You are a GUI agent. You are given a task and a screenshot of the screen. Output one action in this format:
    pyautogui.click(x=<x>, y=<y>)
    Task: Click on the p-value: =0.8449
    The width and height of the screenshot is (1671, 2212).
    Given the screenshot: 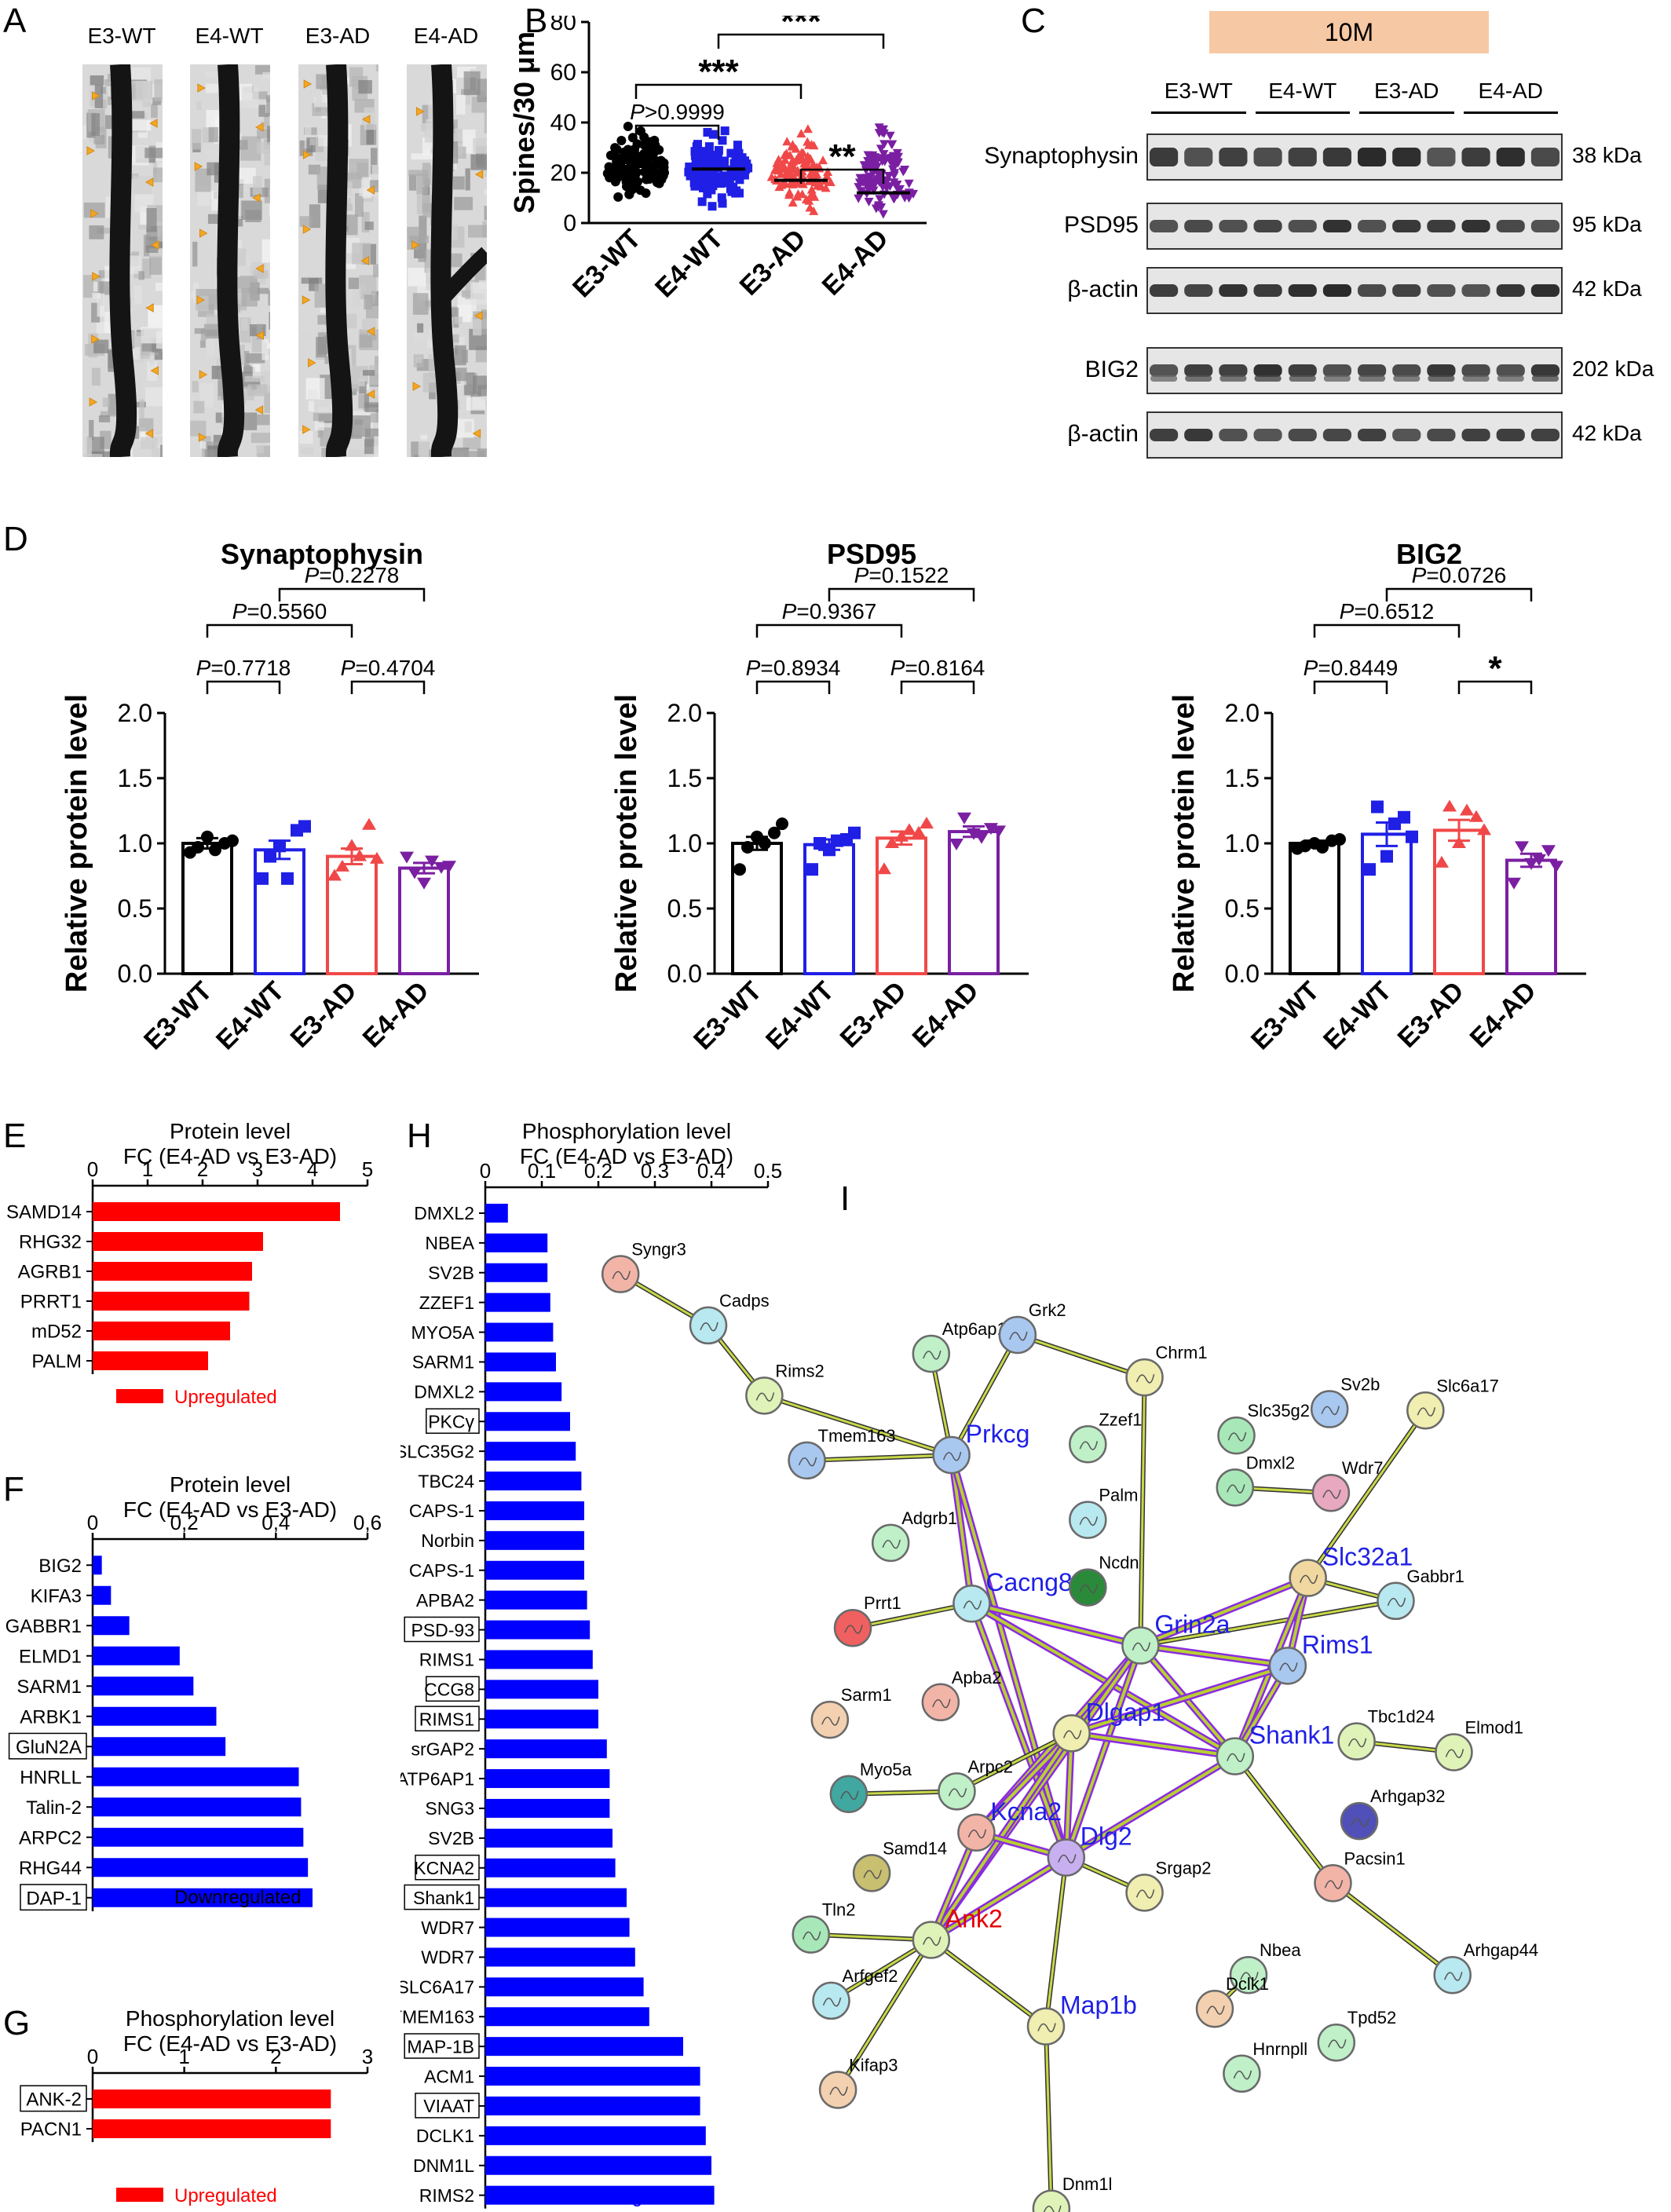 What is the action you would take?
    pyautogui.click(x=1358, y=668)
    